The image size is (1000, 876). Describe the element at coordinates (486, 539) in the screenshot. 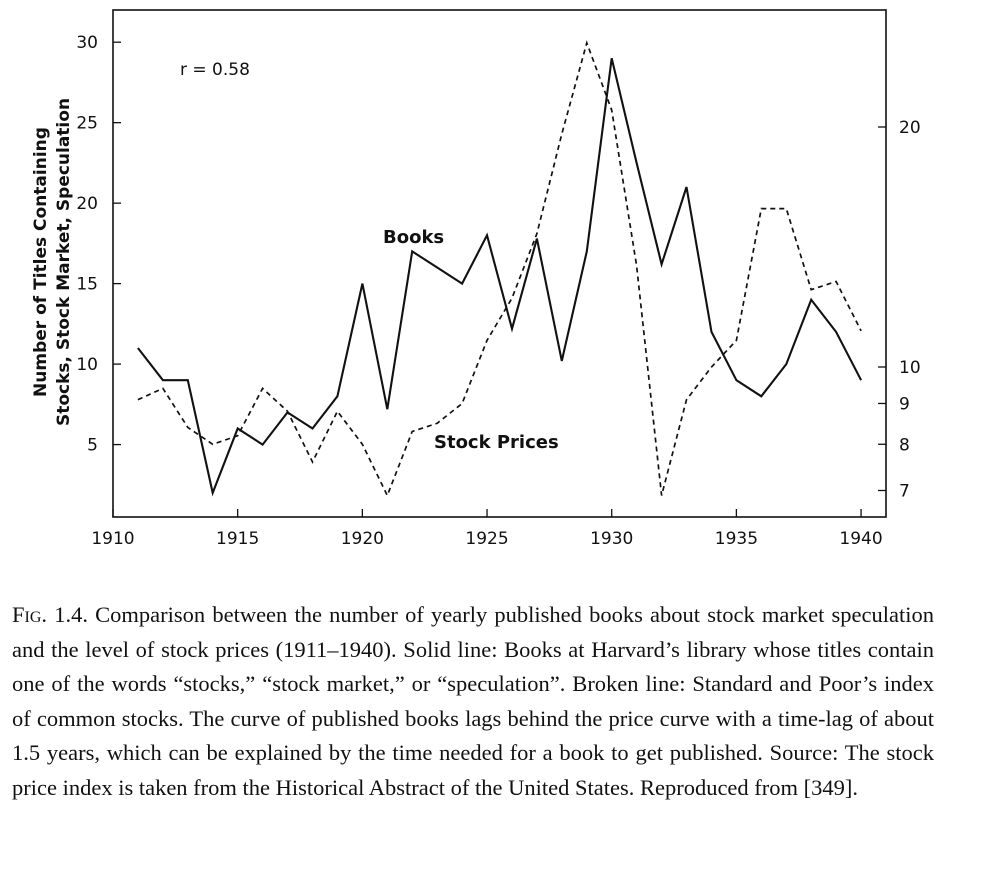

I see `x-tick-label: 1925` at that location.